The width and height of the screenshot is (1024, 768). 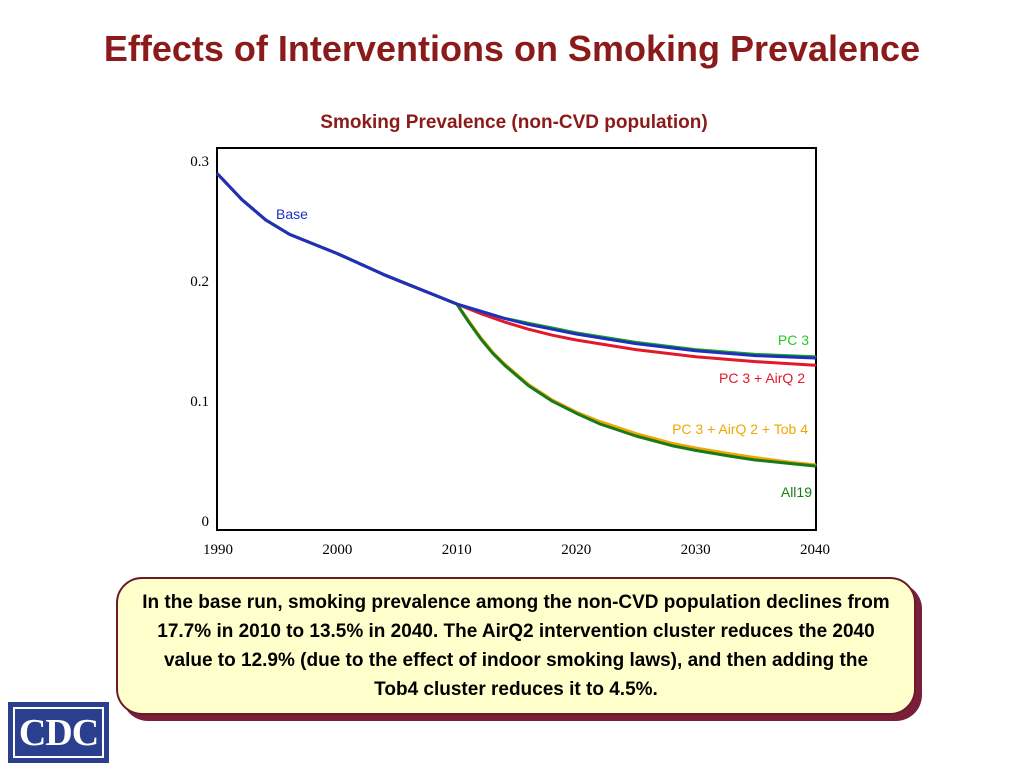 I want to click on x-tick-label: 1990, so click(x=218, y=550).